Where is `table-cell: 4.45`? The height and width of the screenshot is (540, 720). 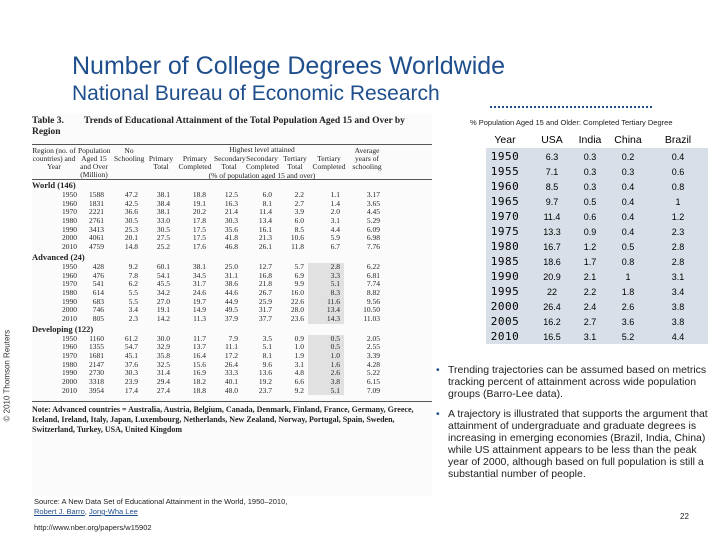
table-cell: 4.45 is located at coordinates (373, 212).